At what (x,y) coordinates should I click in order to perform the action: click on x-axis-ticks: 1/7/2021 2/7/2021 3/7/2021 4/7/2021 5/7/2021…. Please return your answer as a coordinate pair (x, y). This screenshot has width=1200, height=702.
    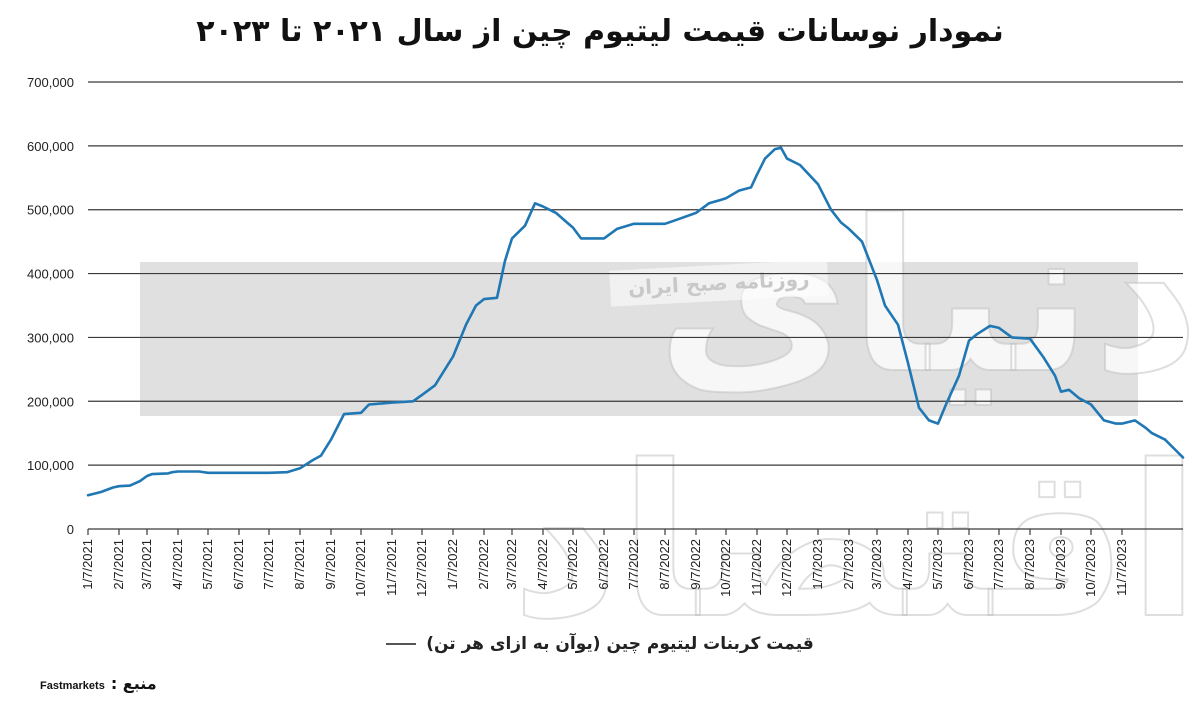
    Looking at the image, I should click on (604, 563).